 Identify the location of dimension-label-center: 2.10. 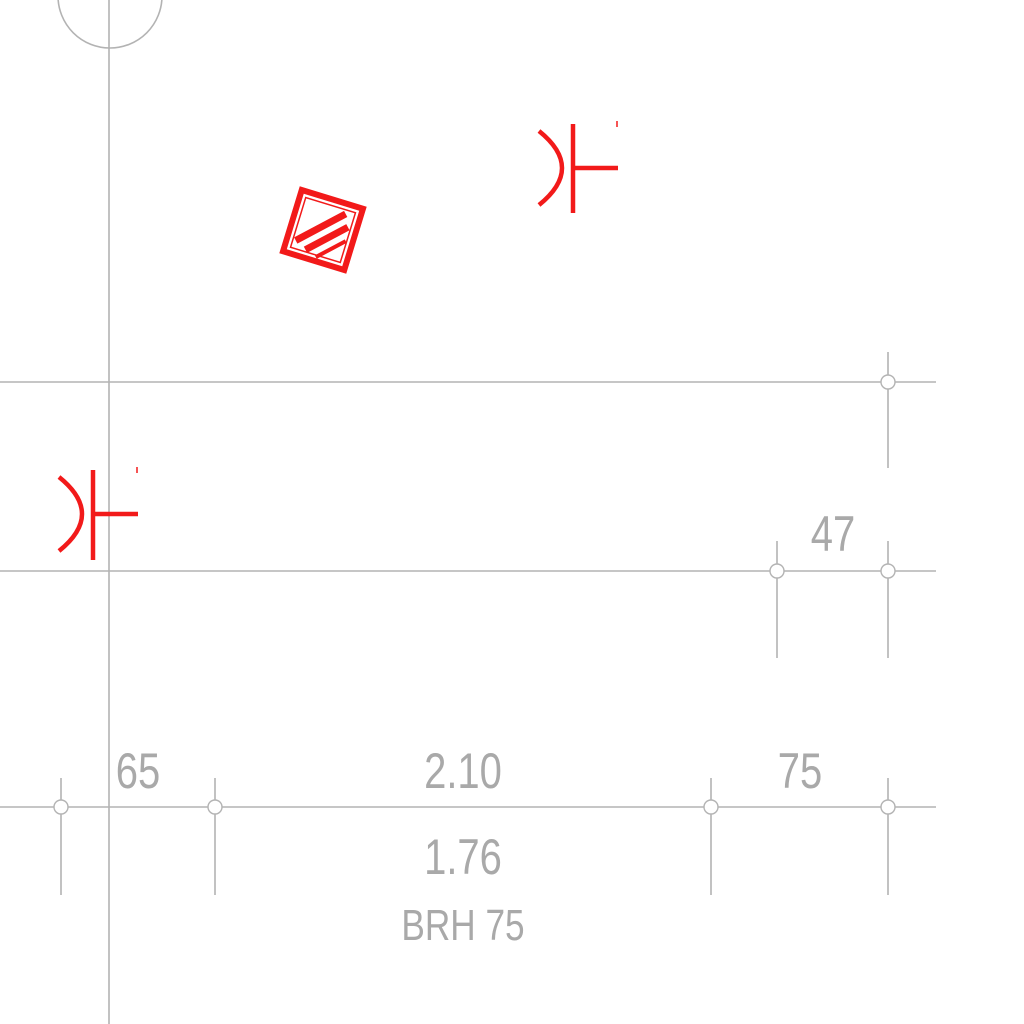
(463, 771).